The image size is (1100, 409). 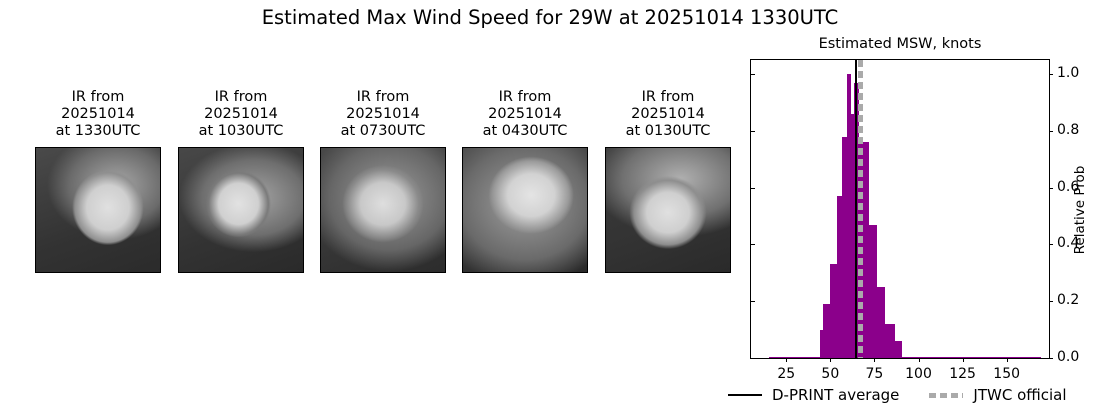 I want to click on y-tick-label: 0.6, so click(x=1068, y=186).